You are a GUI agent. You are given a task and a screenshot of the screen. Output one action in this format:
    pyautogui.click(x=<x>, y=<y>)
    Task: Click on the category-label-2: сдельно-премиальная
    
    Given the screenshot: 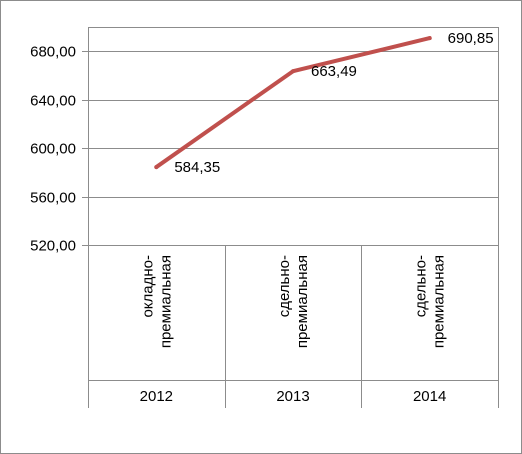 What is the action you would take?
    pyautogui.click(x=430, y=301)
    